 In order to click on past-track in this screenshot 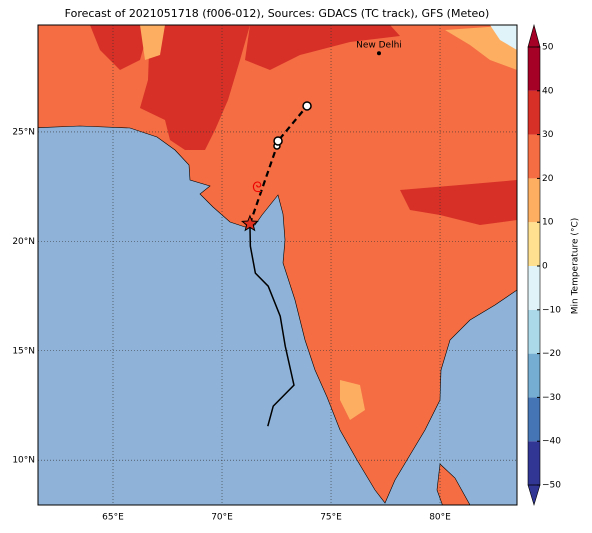, I will do `click(272, 325)`.